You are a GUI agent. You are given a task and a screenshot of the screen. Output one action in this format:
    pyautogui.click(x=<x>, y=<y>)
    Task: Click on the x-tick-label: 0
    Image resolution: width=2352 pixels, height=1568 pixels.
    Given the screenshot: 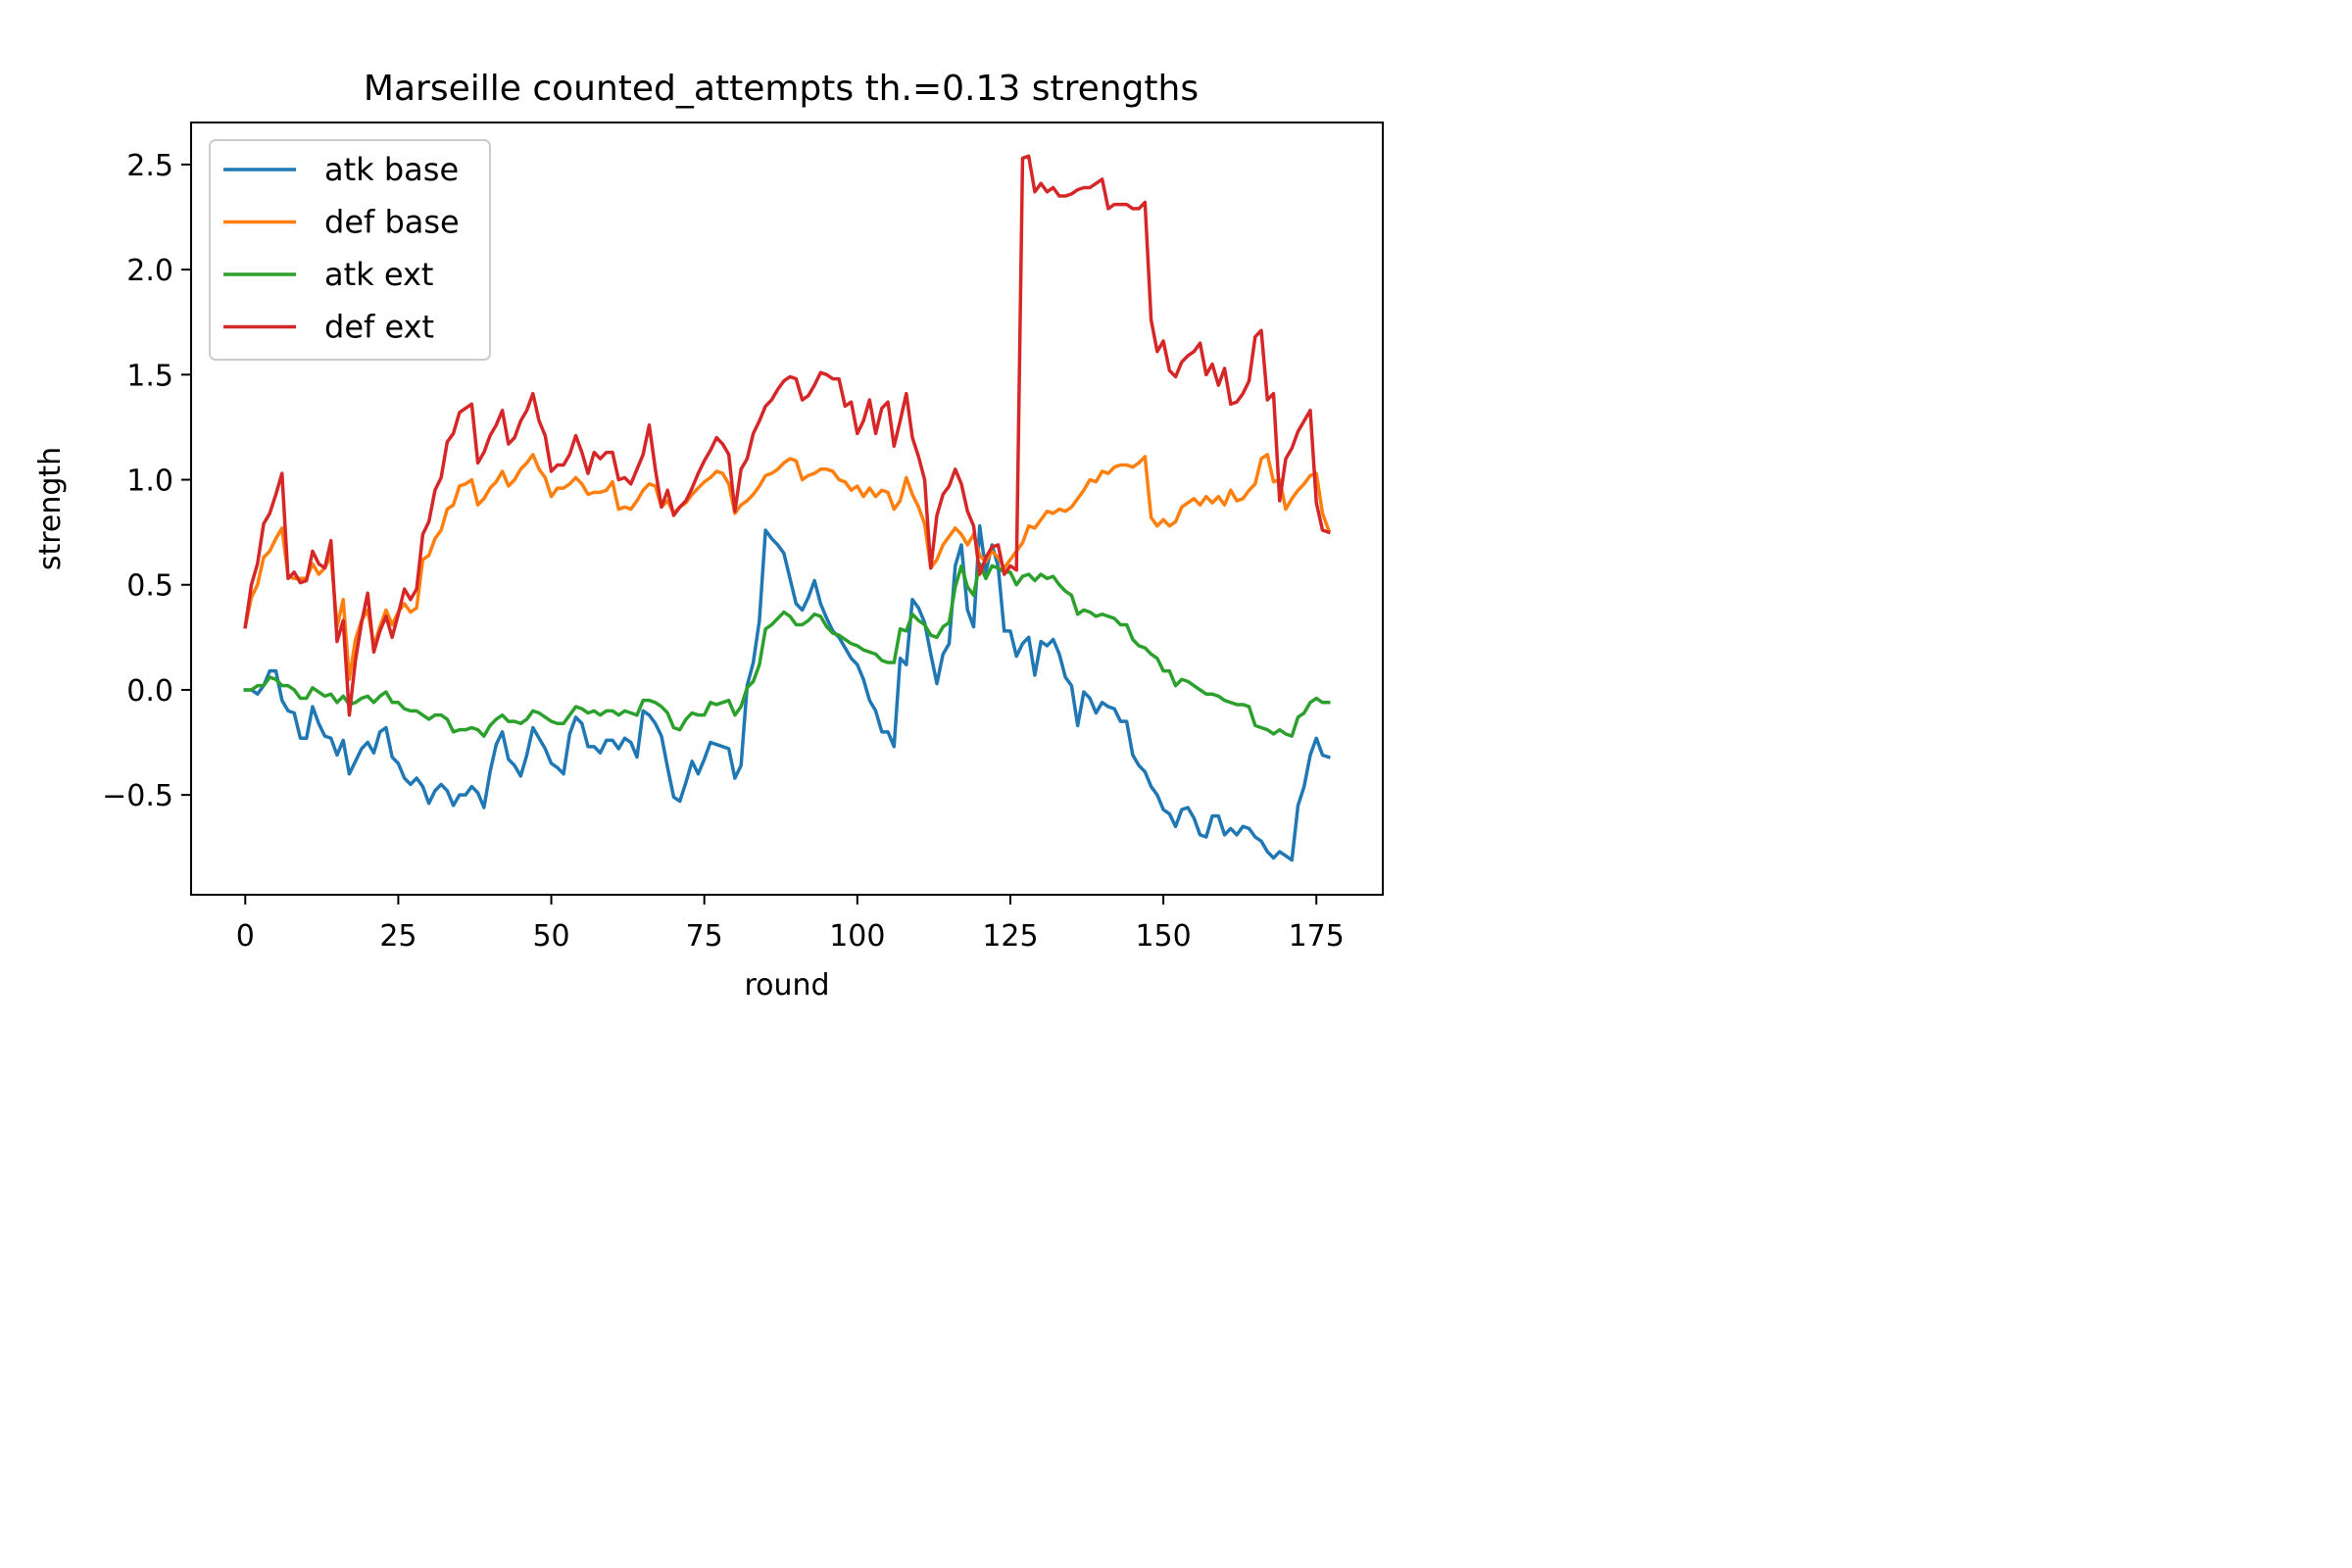 What is the action you would take?
    pyautogui.click(x=245, y=936)
    